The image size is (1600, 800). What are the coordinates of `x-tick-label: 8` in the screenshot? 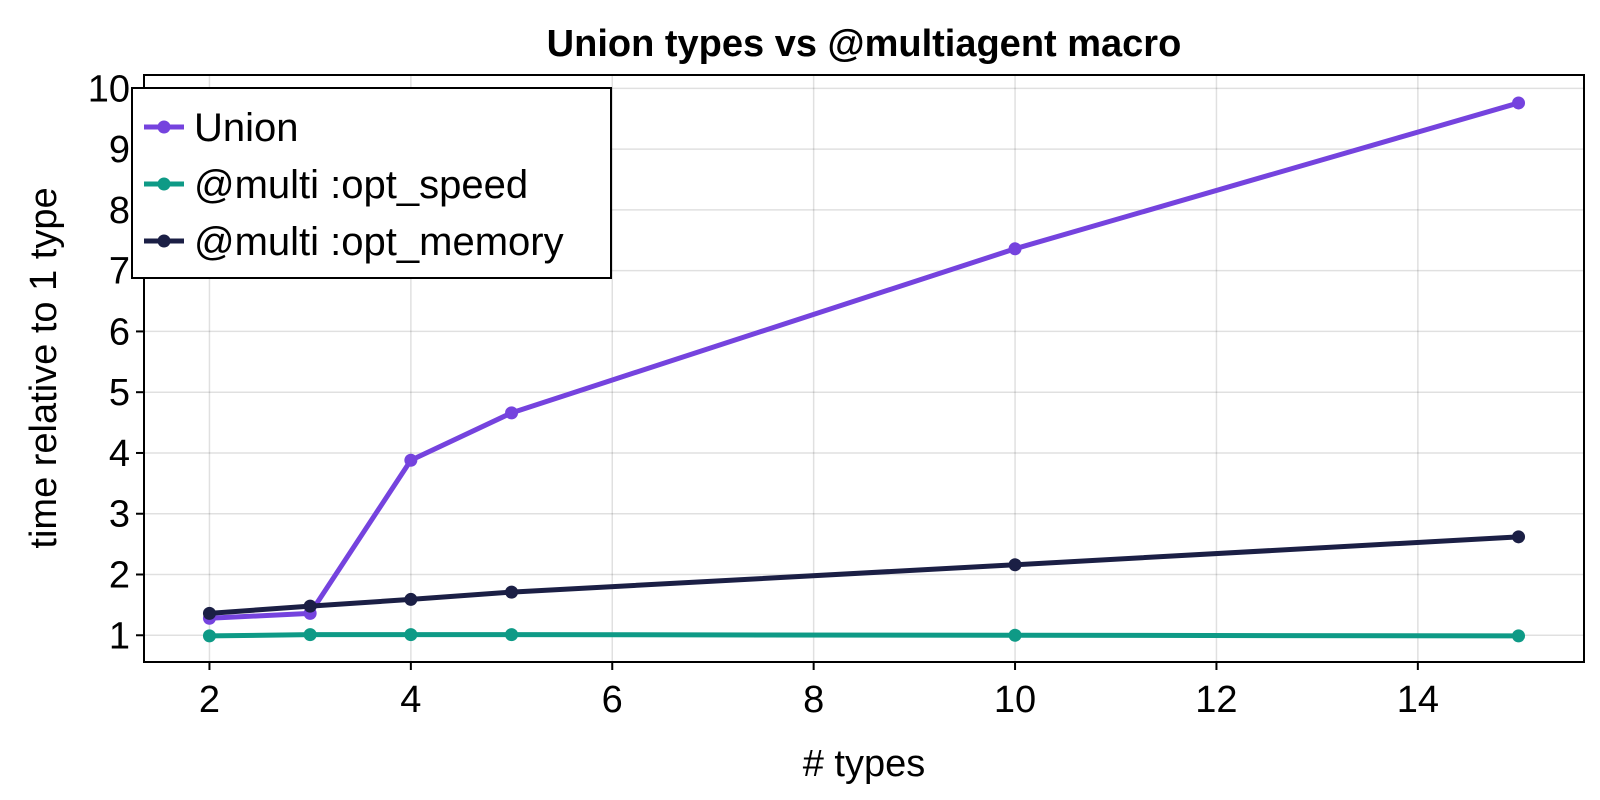 It's located at (813, 700).